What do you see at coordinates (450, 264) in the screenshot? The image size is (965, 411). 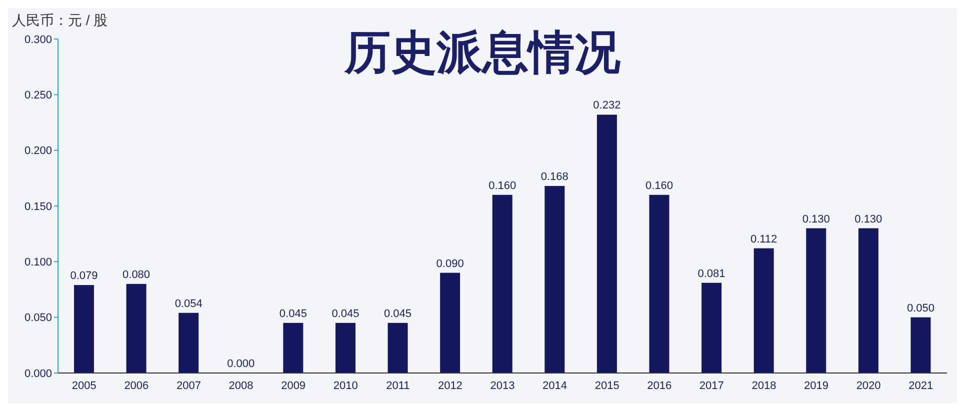 I see `data-label: 0.090` at bounding box center [450, 264].